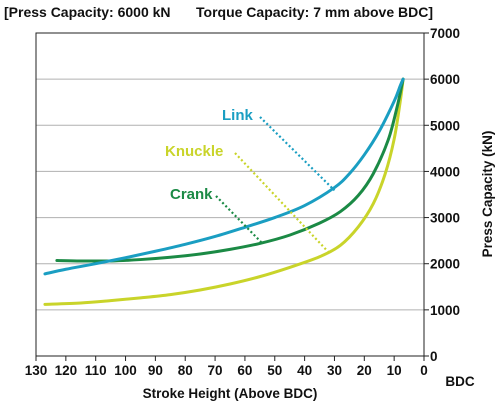 The width and height of the screenshot is (500, 409). I want to click on series-annotations: Link Knuckle Crank, so click(250, 180).